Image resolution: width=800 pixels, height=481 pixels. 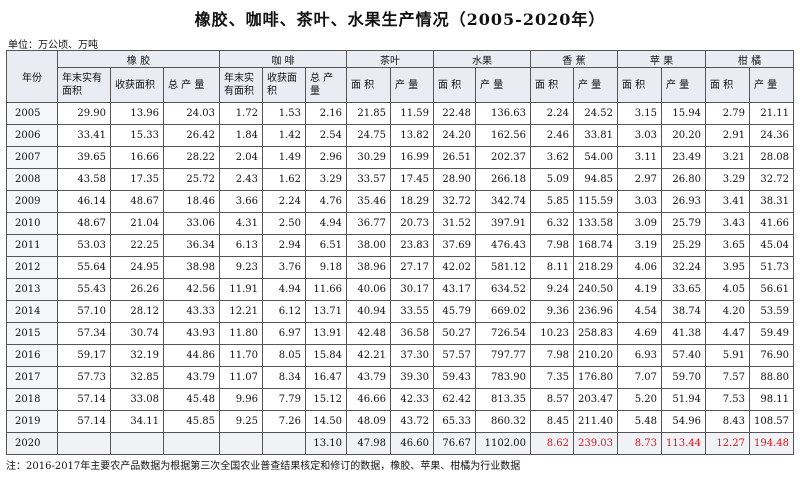 I want to click on value-cell: 8.34, so click(x=284, y=377).